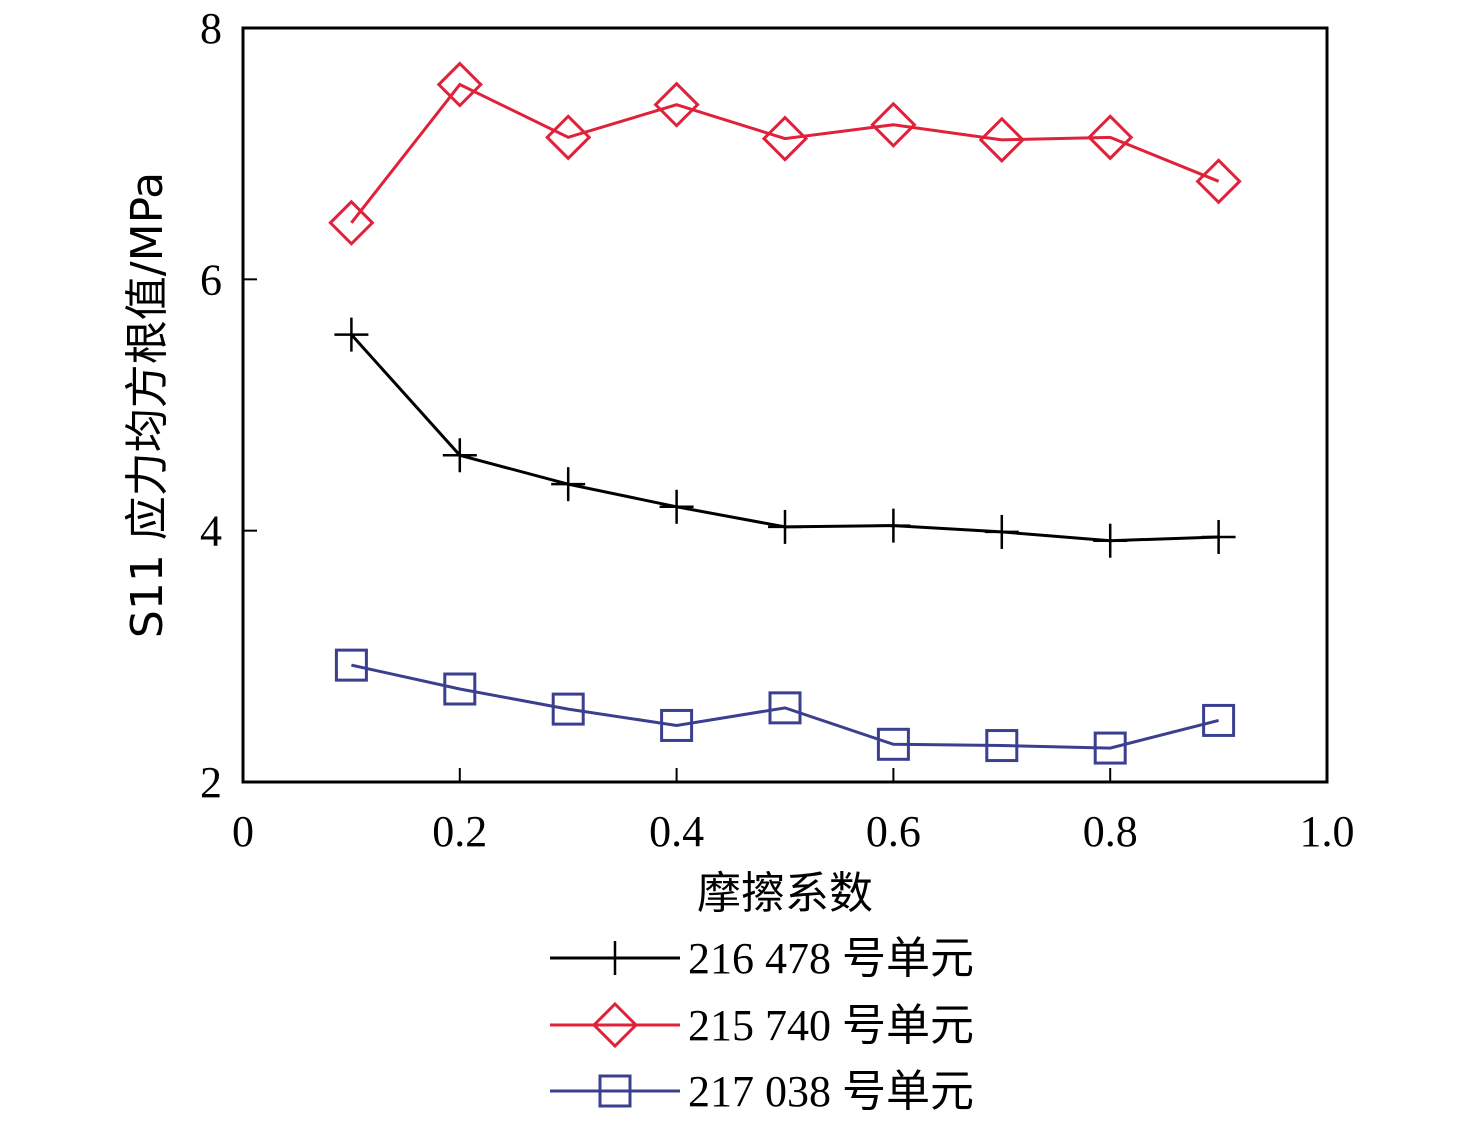  What do you see at coordinates (1110, 831) in the screenshot?
I see `x-tick-label: 0.8` at bounding box center [1110, 831].